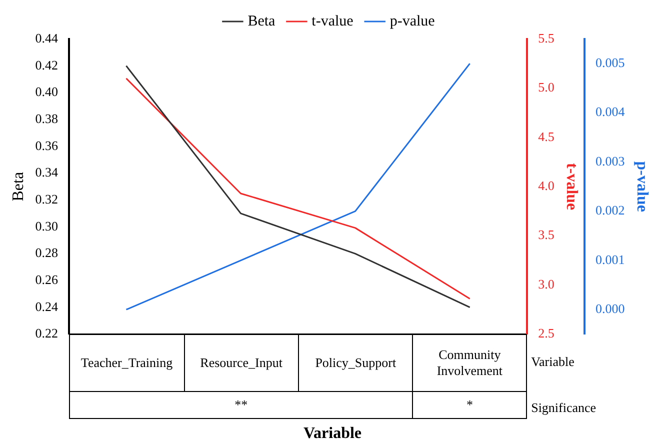  Describe the element at coordinates (546, 136) in the screenshot. I see `y2-tick-label: 4.5` at that location.